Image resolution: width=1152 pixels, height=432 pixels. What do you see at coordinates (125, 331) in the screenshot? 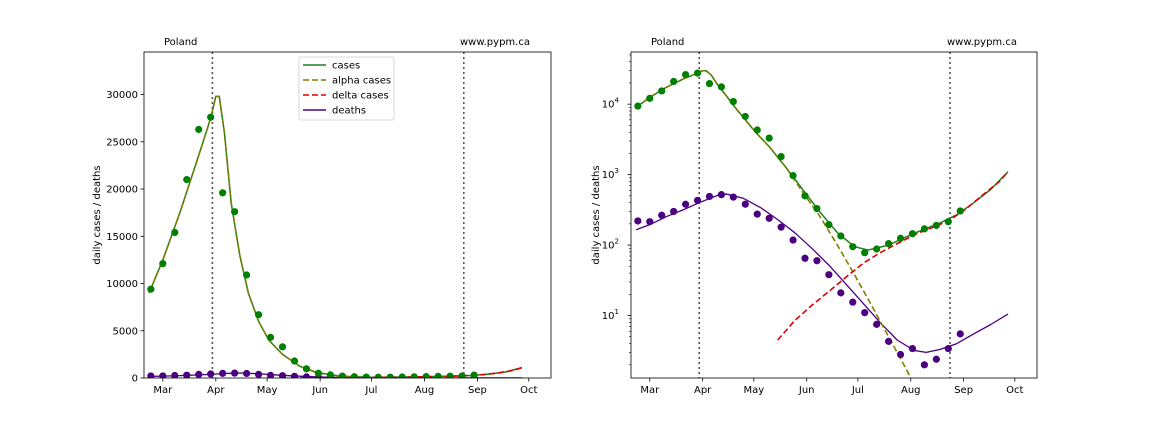
I see `left-y-tick-label-5000: 5000` at bounding box center [125, 331].